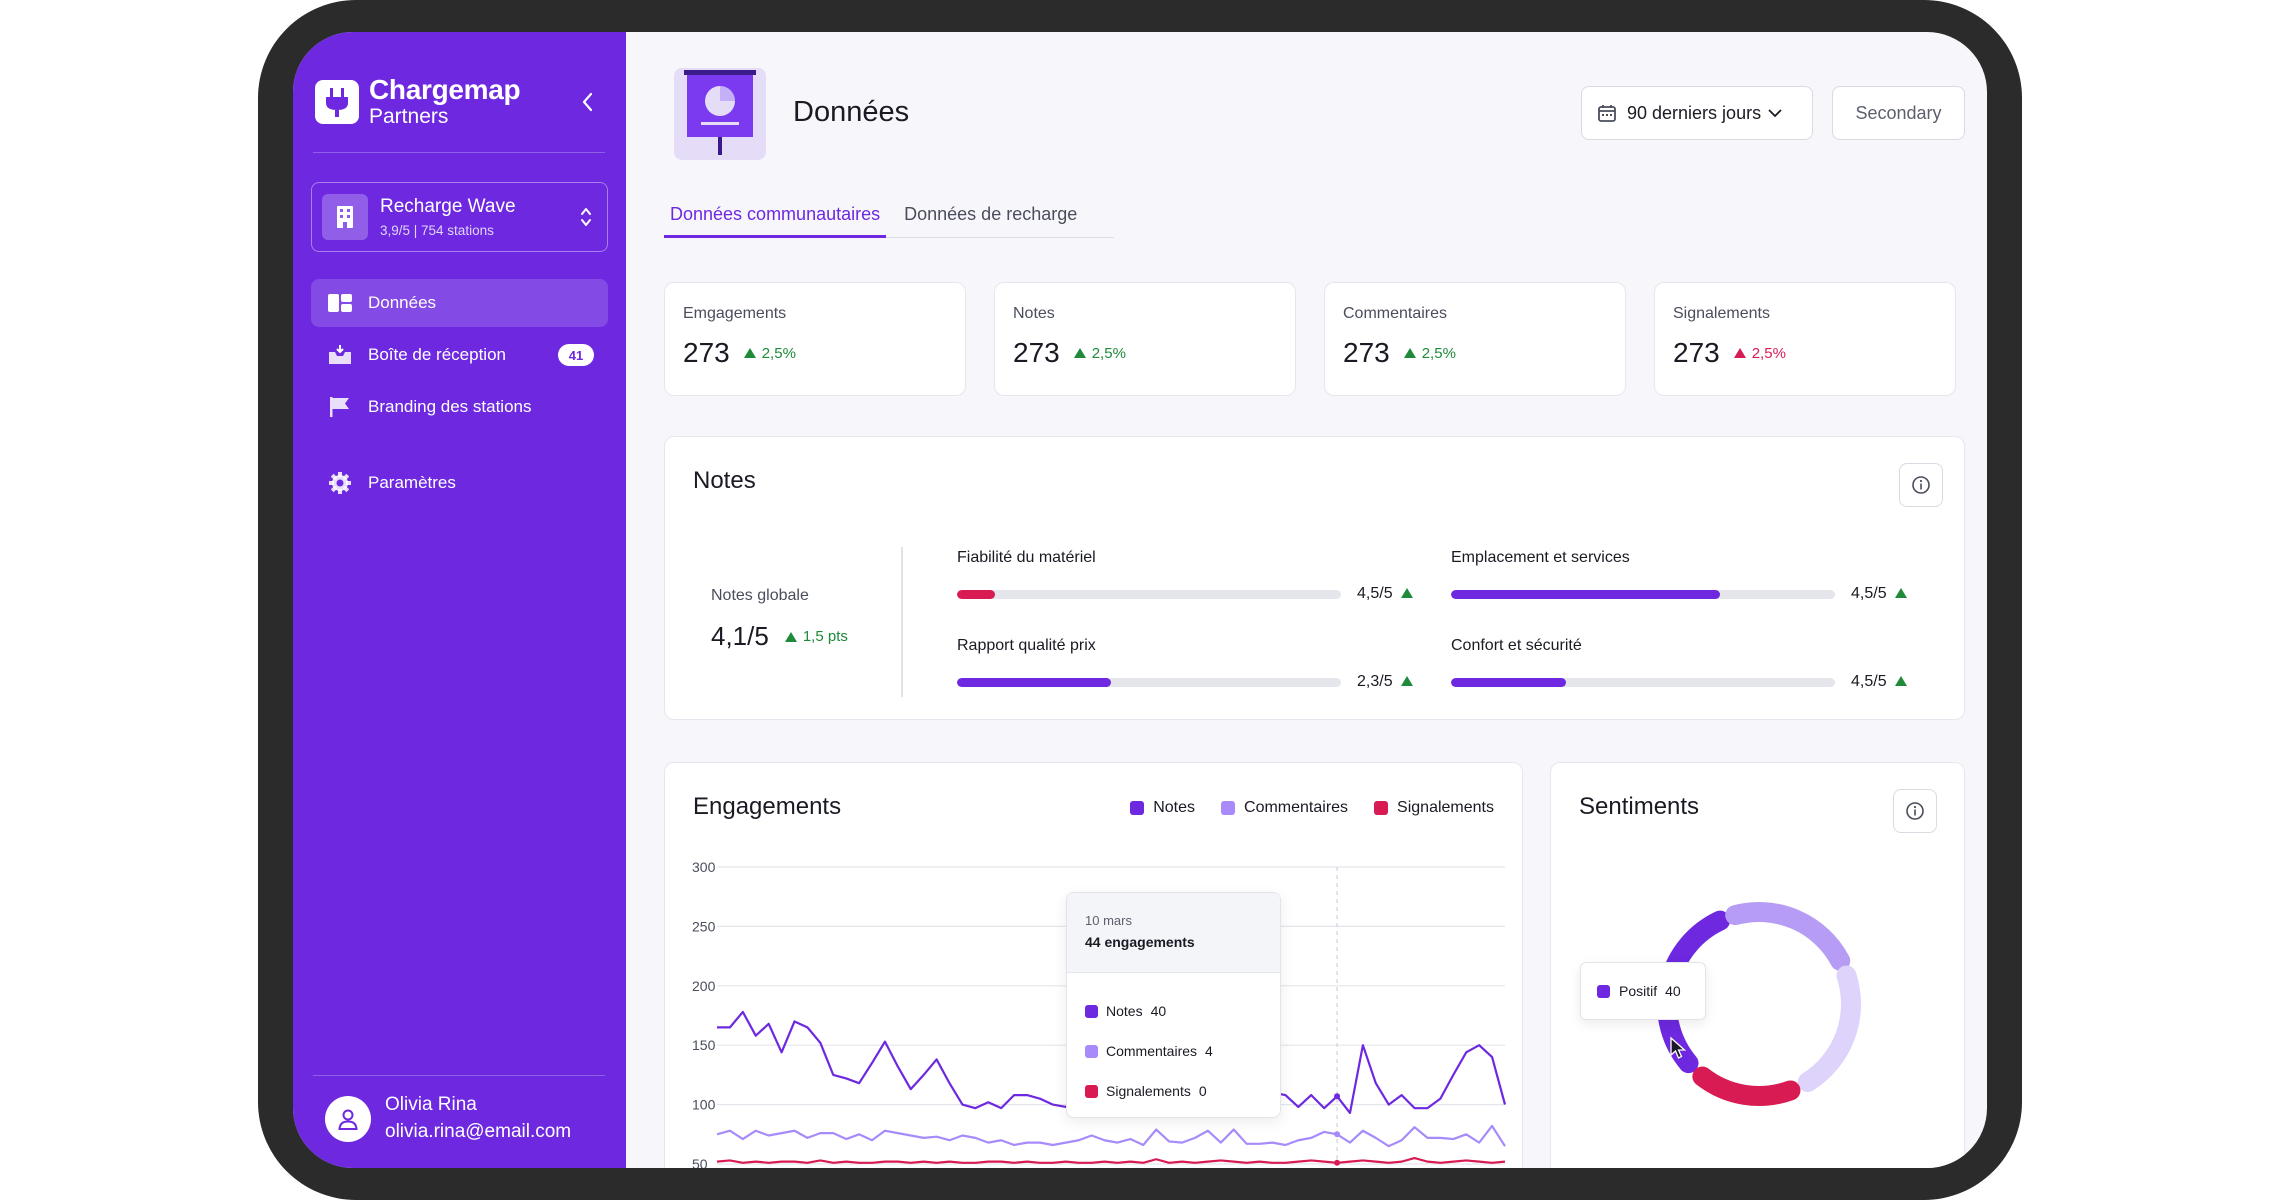  What do you see at coordinates (815, 339) in the screenshot?
I see `kpi-card-engagements: Emgagements 273 2,5%` at bounding box center [815, 339].